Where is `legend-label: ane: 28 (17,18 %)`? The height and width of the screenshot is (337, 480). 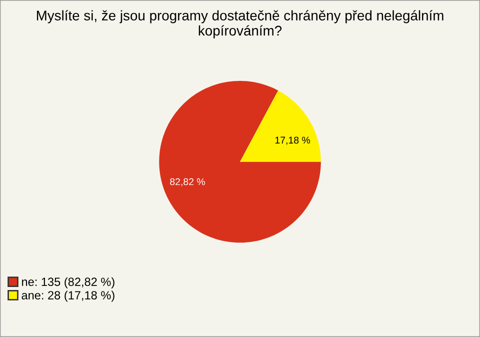
legend-label: ane: 28 (17,18 %) is located at coordinates (68, 296).